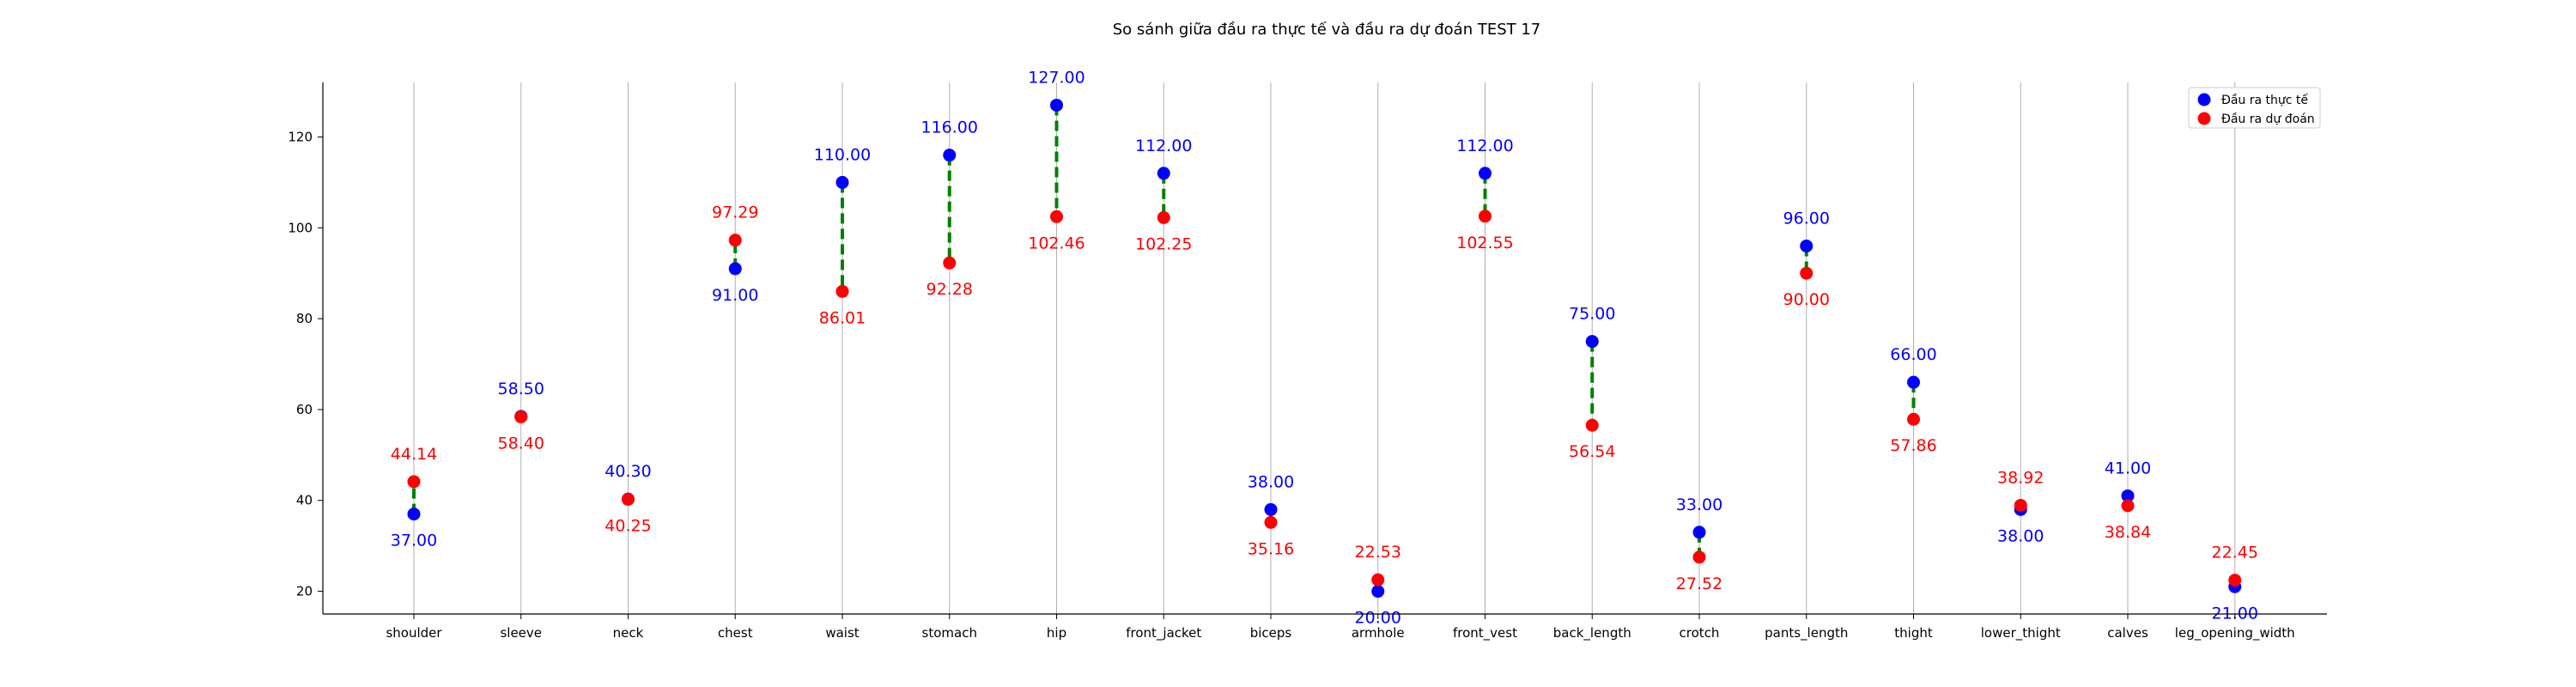 The height and width of the screenshot is (687, 2576). What do you see at coordinates (414, 633) in the screenshot?
I see `x-tick-label: shoulder` at bounding box center [414, 633].